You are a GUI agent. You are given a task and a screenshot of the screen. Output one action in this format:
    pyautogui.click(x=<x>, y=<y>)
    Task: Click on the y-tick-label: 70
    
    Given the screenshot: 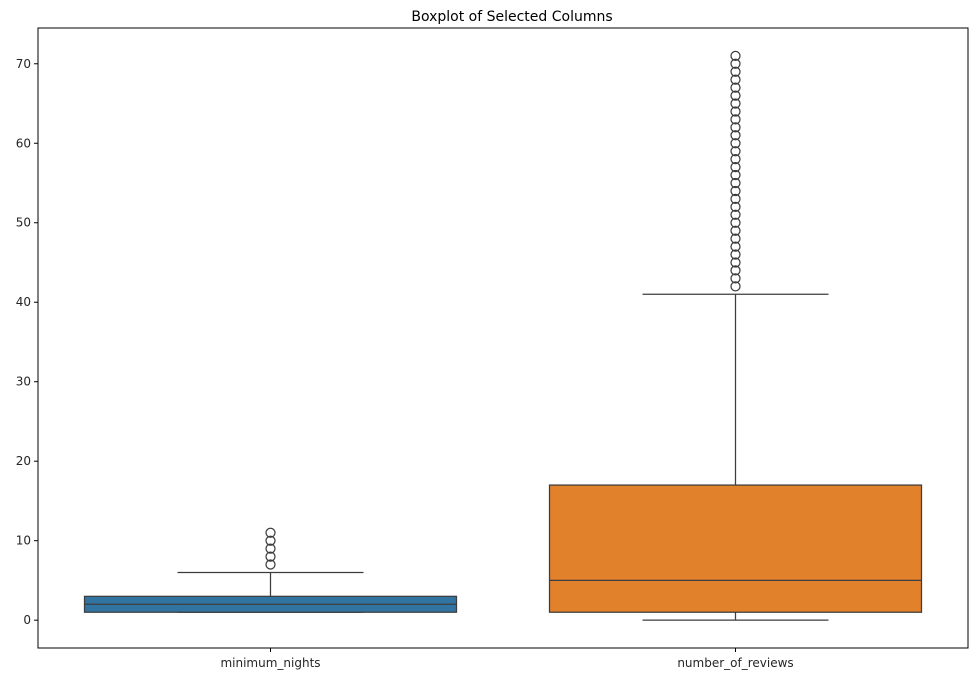 What is the action you would take?
    pyautogui.click(x=23, y=64)
    